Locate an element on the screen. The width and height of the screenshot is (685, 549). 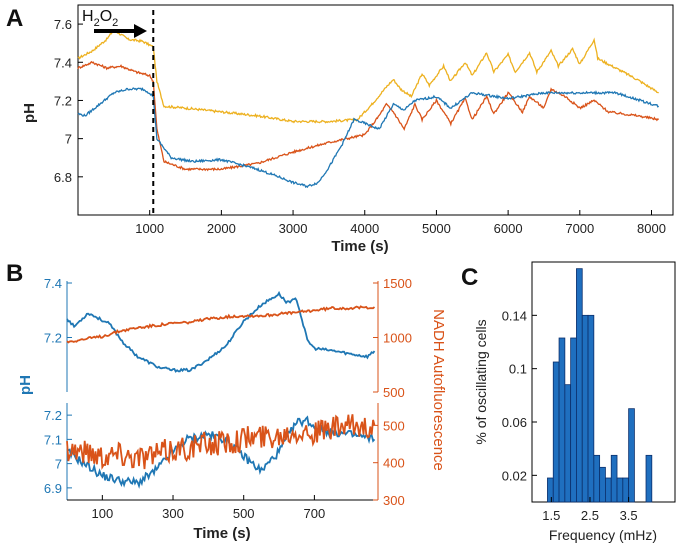
panel-a-x-tick-label: 7000 is located at coordinates (579, 228).